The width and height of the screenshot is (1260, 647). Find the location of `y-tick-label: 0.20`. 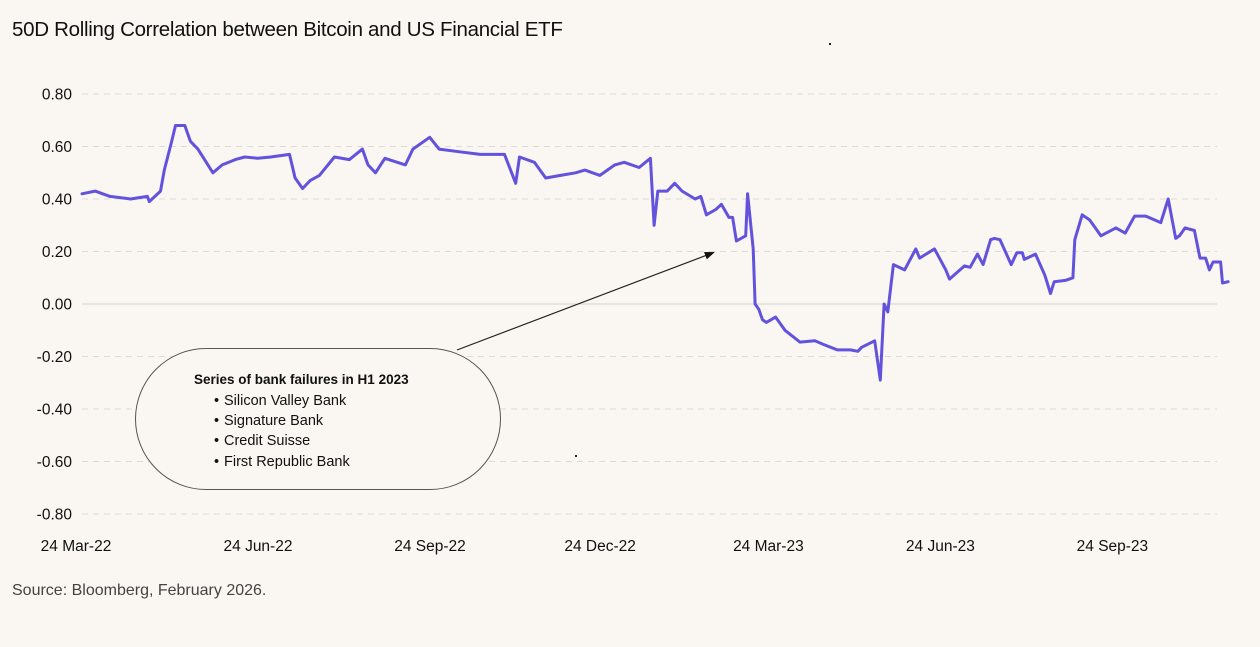

y-tick-label: 0.20 is located at coordinates (57, 252).